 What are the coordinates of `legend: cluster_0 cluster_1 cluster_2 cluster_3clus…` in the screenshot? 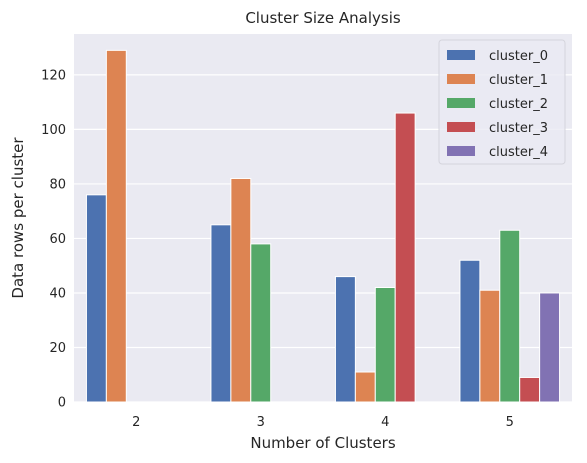 It's located at (502, 102).